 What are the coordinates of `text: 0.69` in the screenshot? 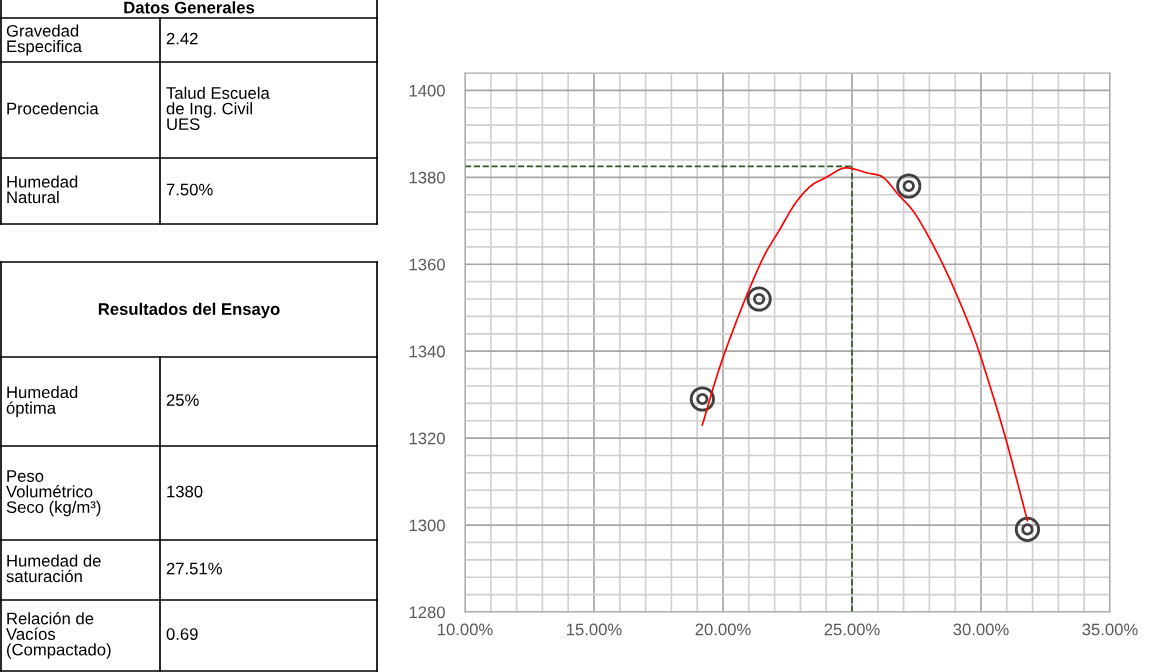 It's located at (182, 634).